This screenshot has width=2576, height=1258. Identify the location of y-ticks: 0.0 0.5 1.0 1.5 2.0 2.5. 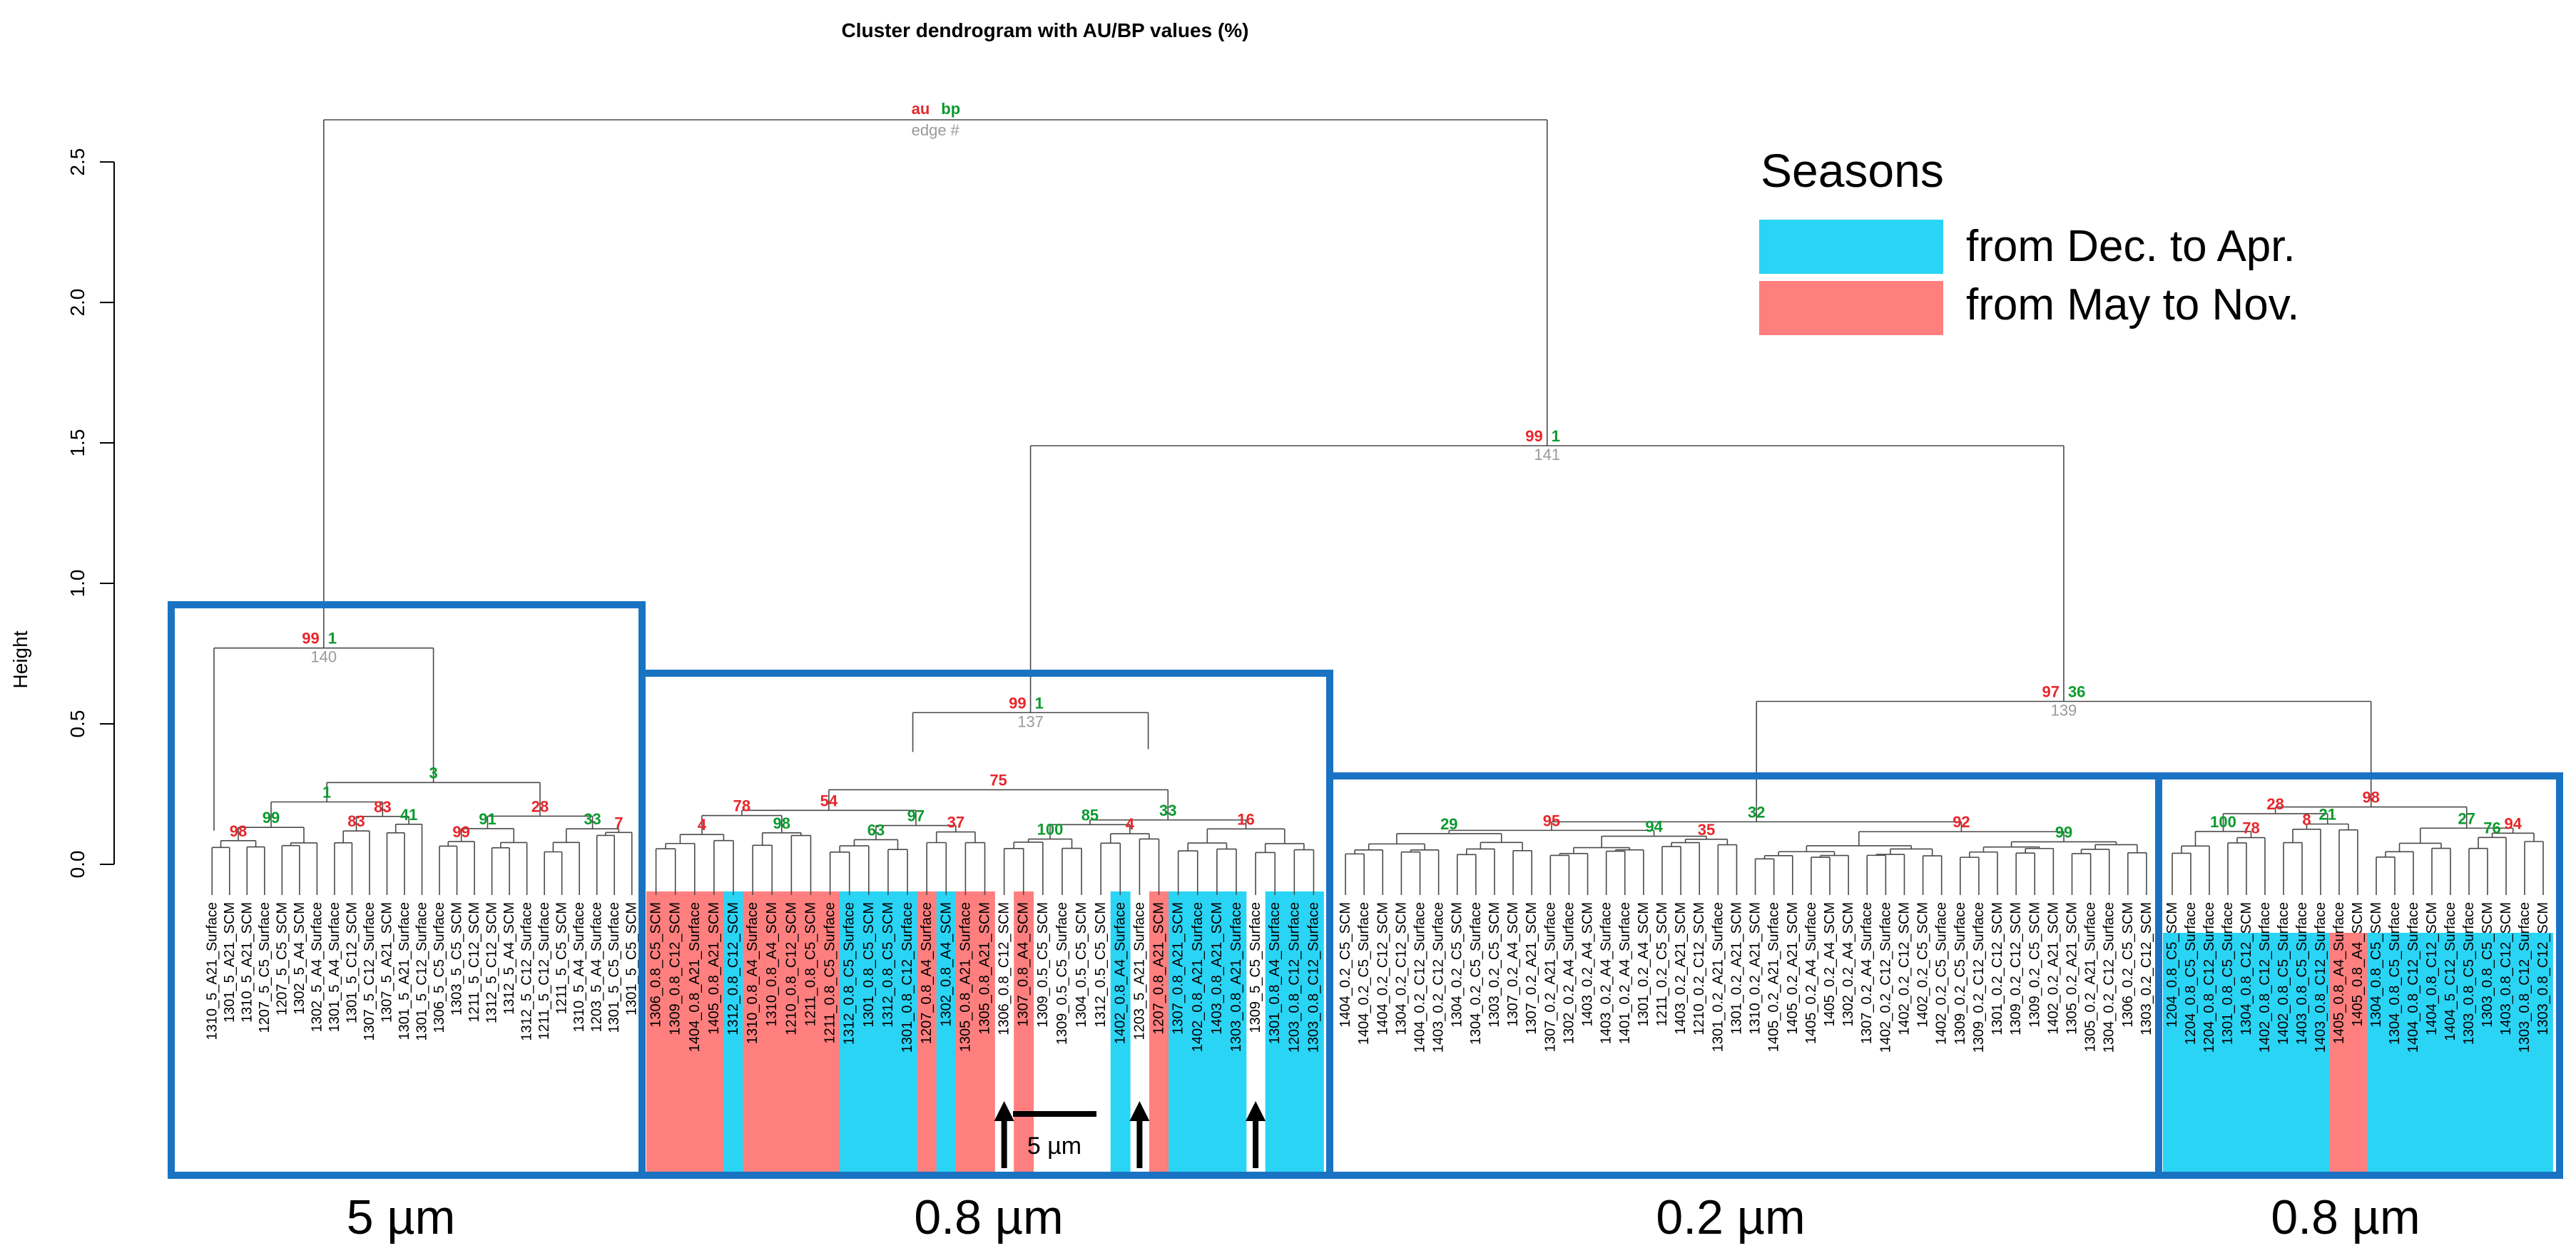
(90, 513).